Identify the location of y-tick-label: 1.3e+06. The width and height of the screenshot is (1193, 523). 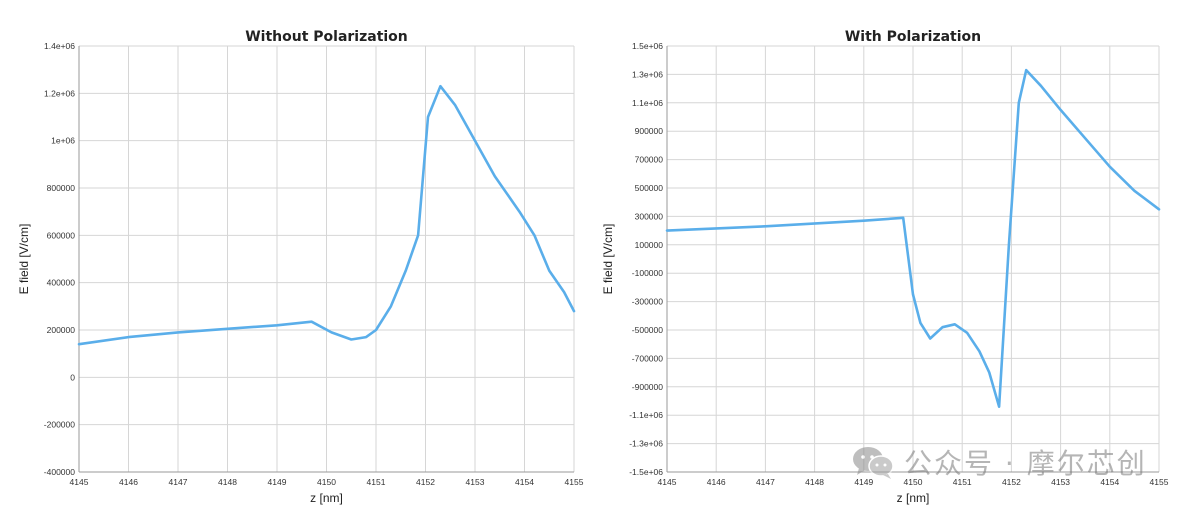
(647, 74).